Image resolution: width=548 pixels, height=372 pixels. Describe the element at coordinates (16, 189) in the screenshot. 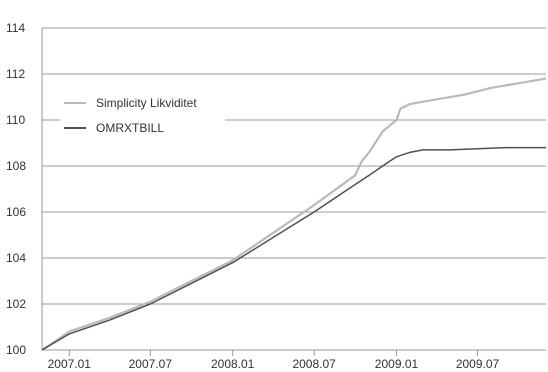

I see `y-axis: 100 102 104 106 108 110 112 114` at that location.